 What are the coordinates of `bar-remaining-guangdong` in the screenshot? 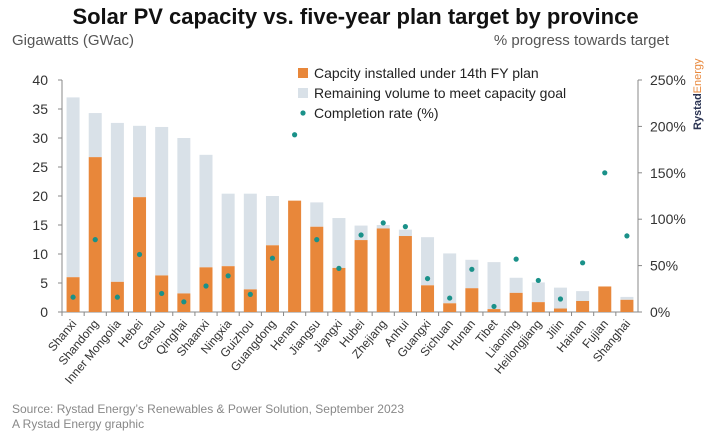 It's located at (272, 221).